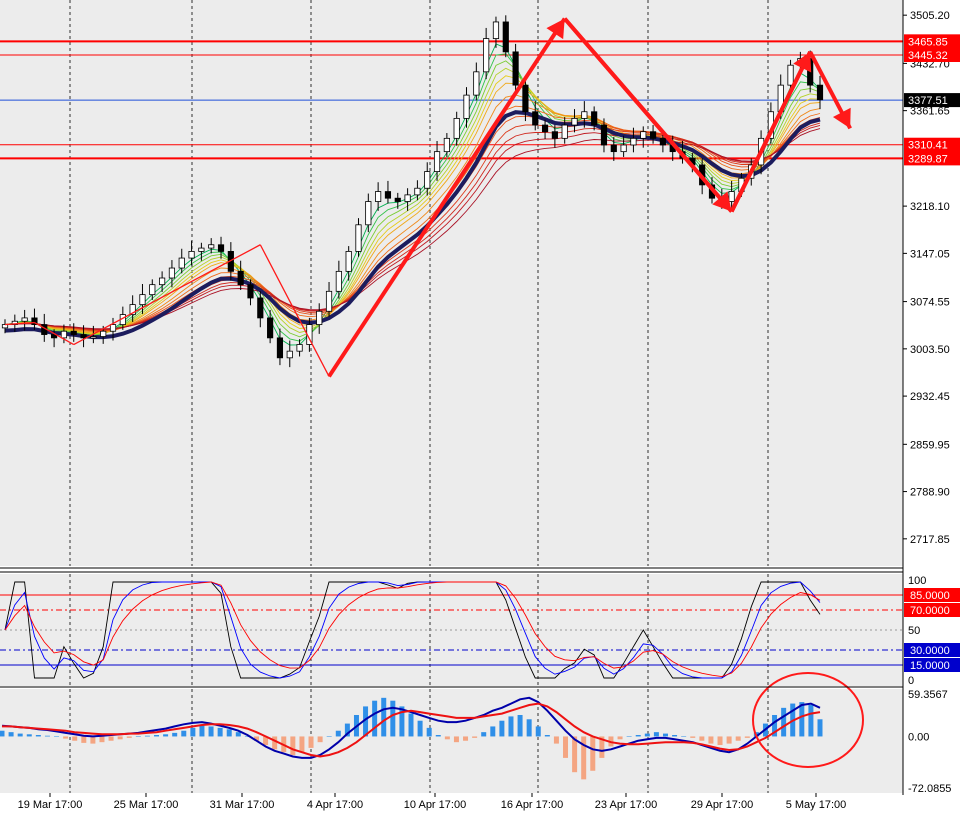  I want to click on price-level-tag-label: 3289.87, so click(928, 159).